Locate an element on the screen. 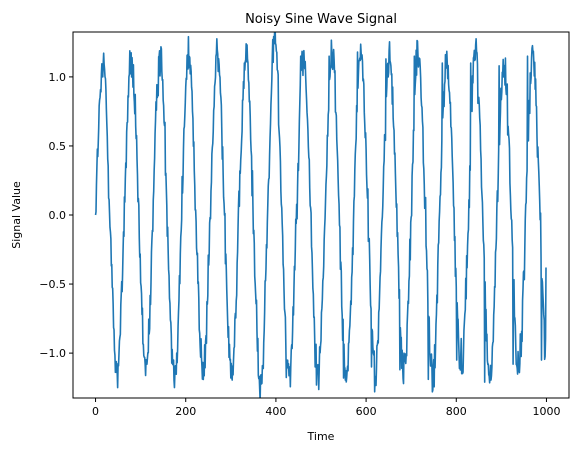  x-axis: 0 200 400 600 800 1000 is located at coordinates (326, 408).